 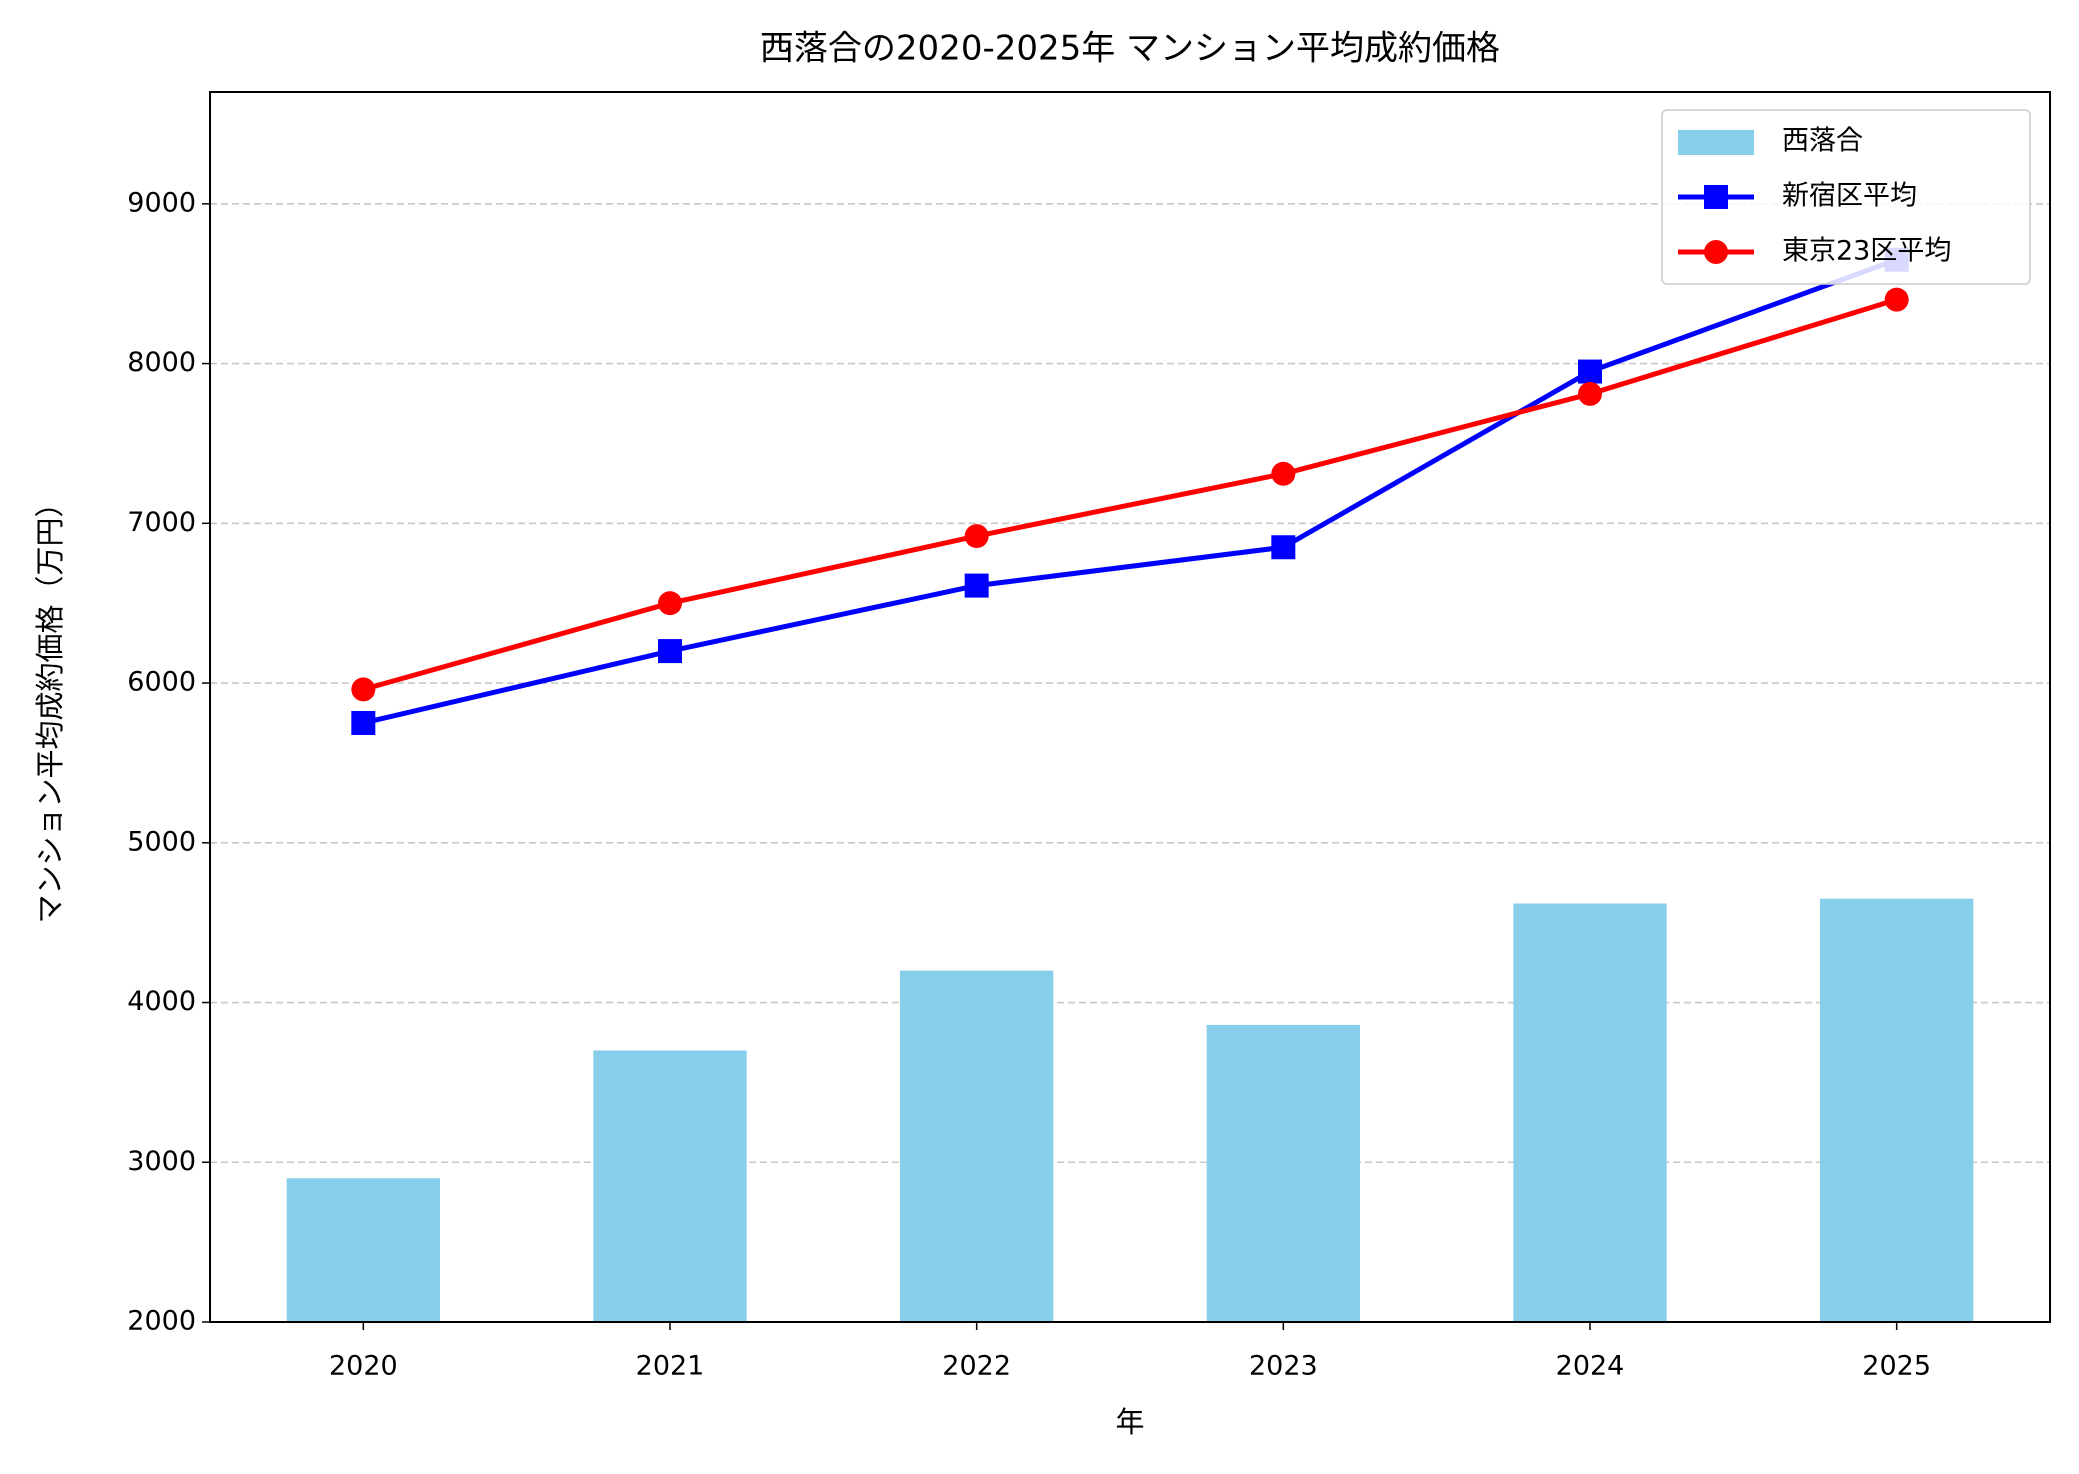 I want to click on legend-label: 東京23区平均, so click(x=1866, y=251).